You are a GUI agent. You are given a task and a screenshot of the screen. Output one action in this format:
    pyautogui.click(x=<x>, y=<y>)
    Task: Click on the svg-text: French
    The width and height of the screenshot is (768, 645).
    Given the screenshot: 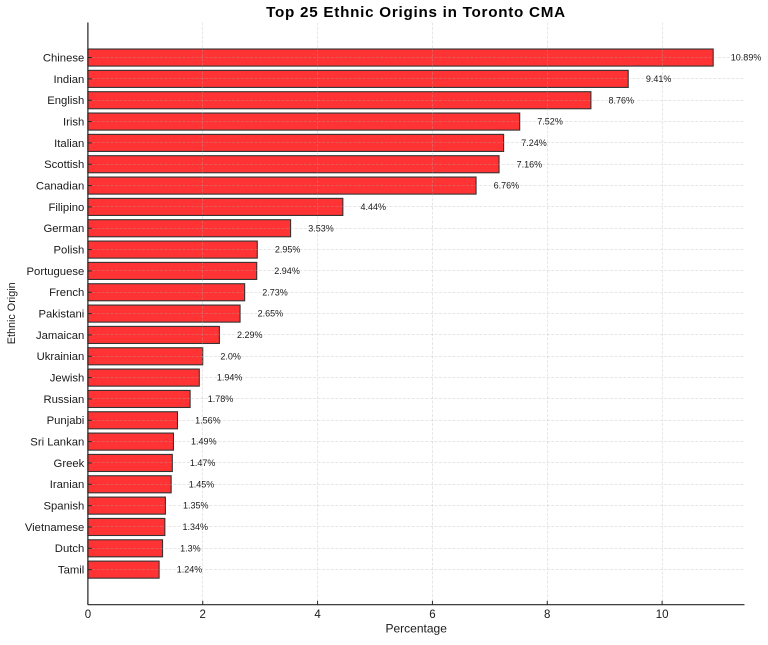 What is the action you would take?
    pyautogui.click(x=66, y=293)
    